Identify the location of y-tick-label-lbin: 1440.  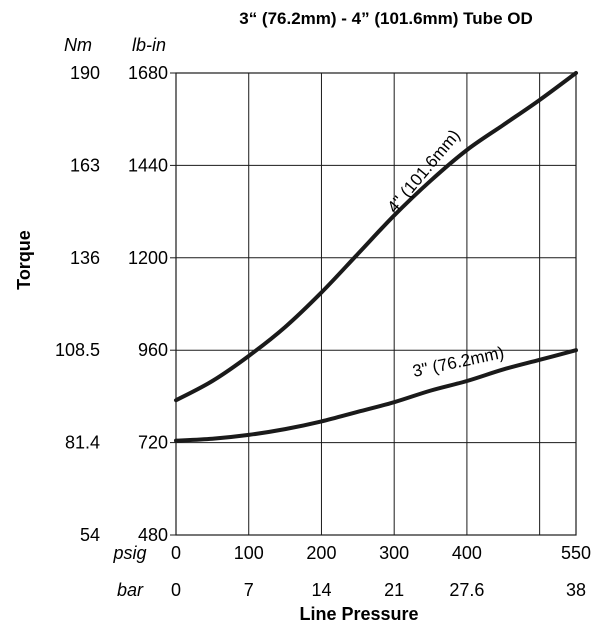
(148, 165).